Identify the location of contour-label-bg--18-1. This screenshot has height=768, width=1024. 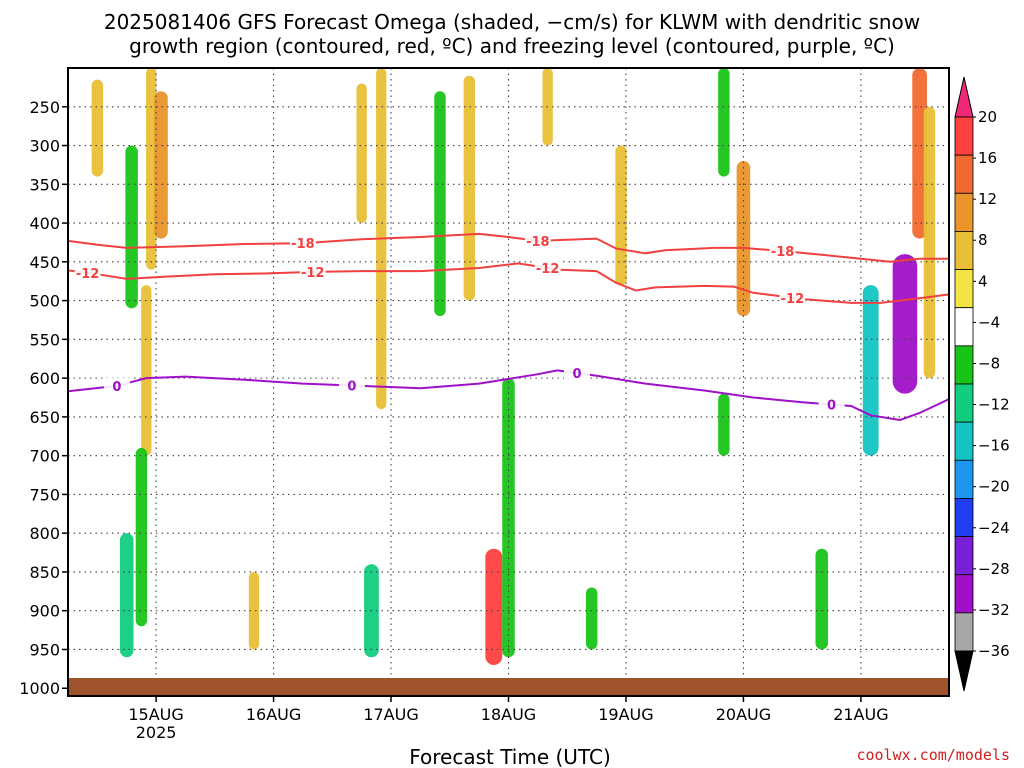
(537, 240).